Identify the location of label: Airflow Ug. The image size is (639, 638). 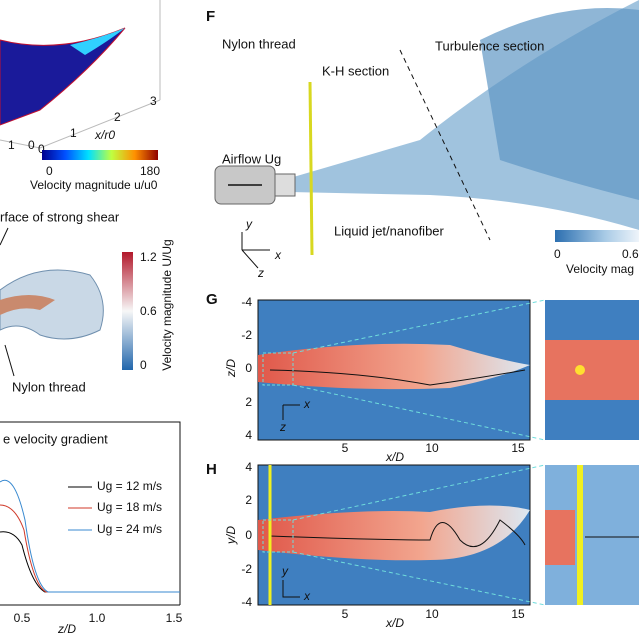
(251, 158).